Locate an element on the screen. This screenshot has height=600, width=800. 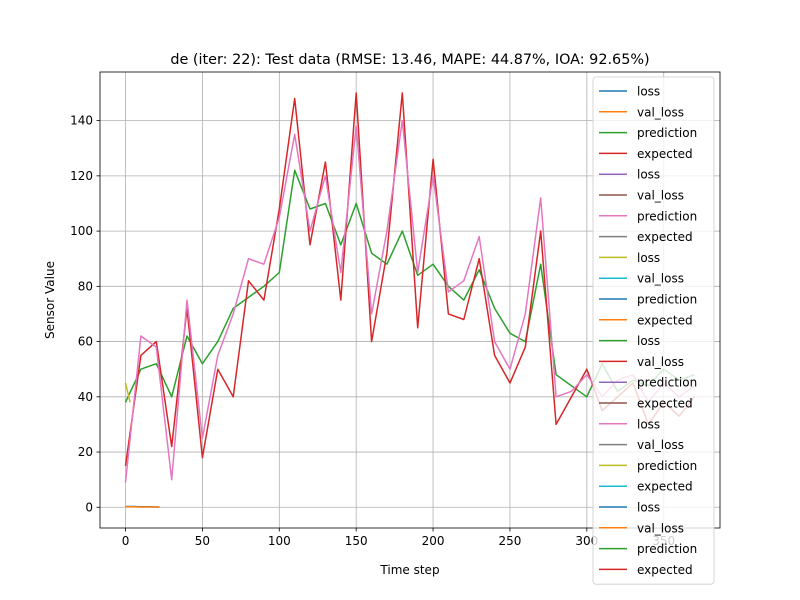
y-tick-label: 20 is located at coordinates (85, 452).